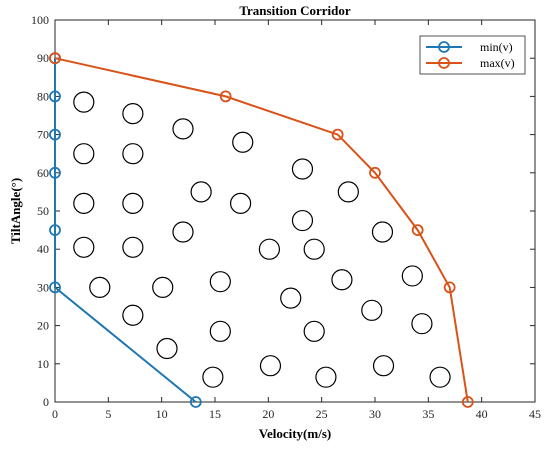 Image resolution: width=550 pixels, height=452 pixels. Describe the element at coordinates (43, 96) in the screenshot. I see `y-tick-label: 80` at that location.